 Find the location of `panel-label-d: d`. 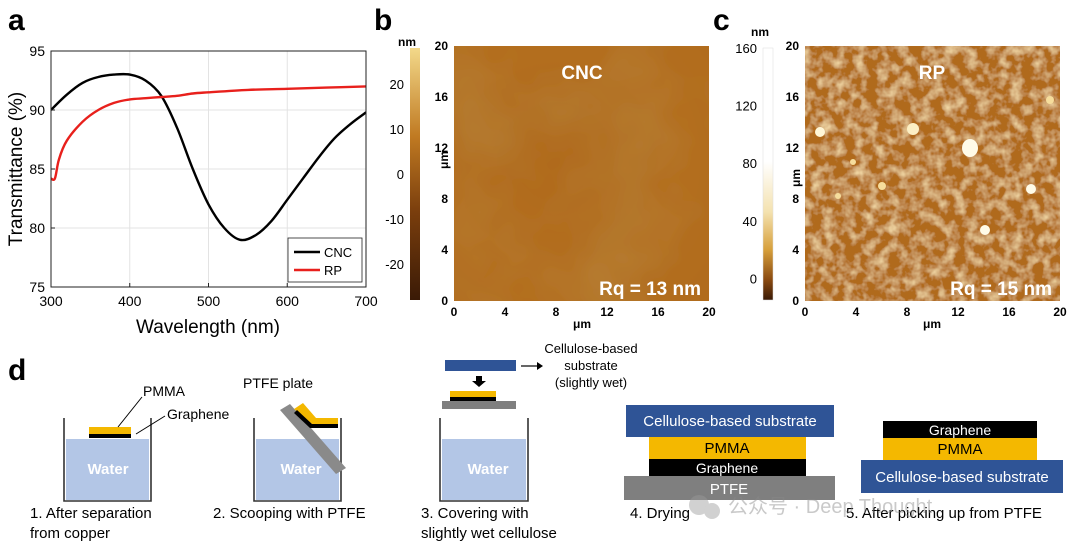

panel-label-d: d is located at coordinates (17, 370).